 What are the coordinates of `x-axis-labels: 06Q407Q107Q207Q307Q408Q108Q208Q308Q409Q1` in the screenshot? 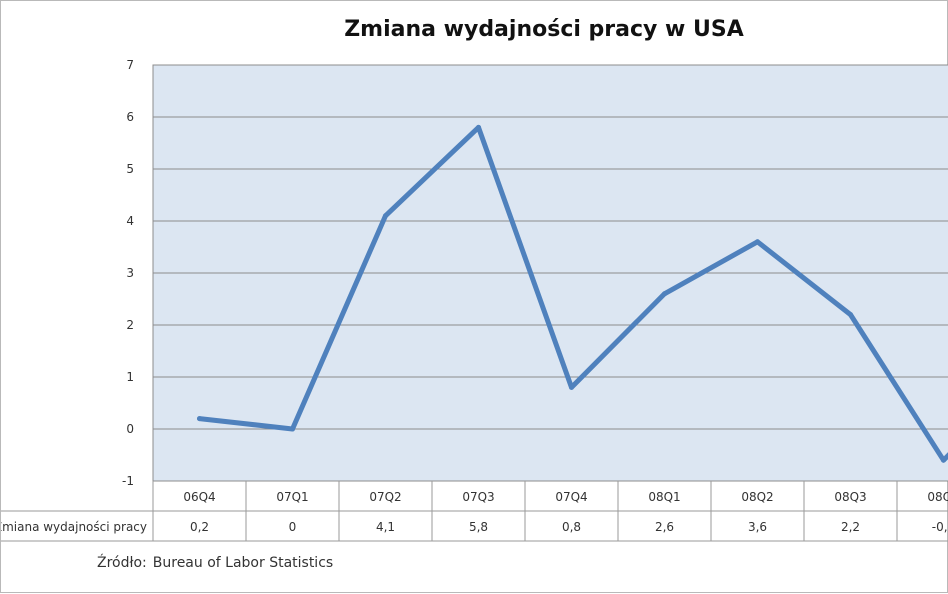 It's located at (565, 497).